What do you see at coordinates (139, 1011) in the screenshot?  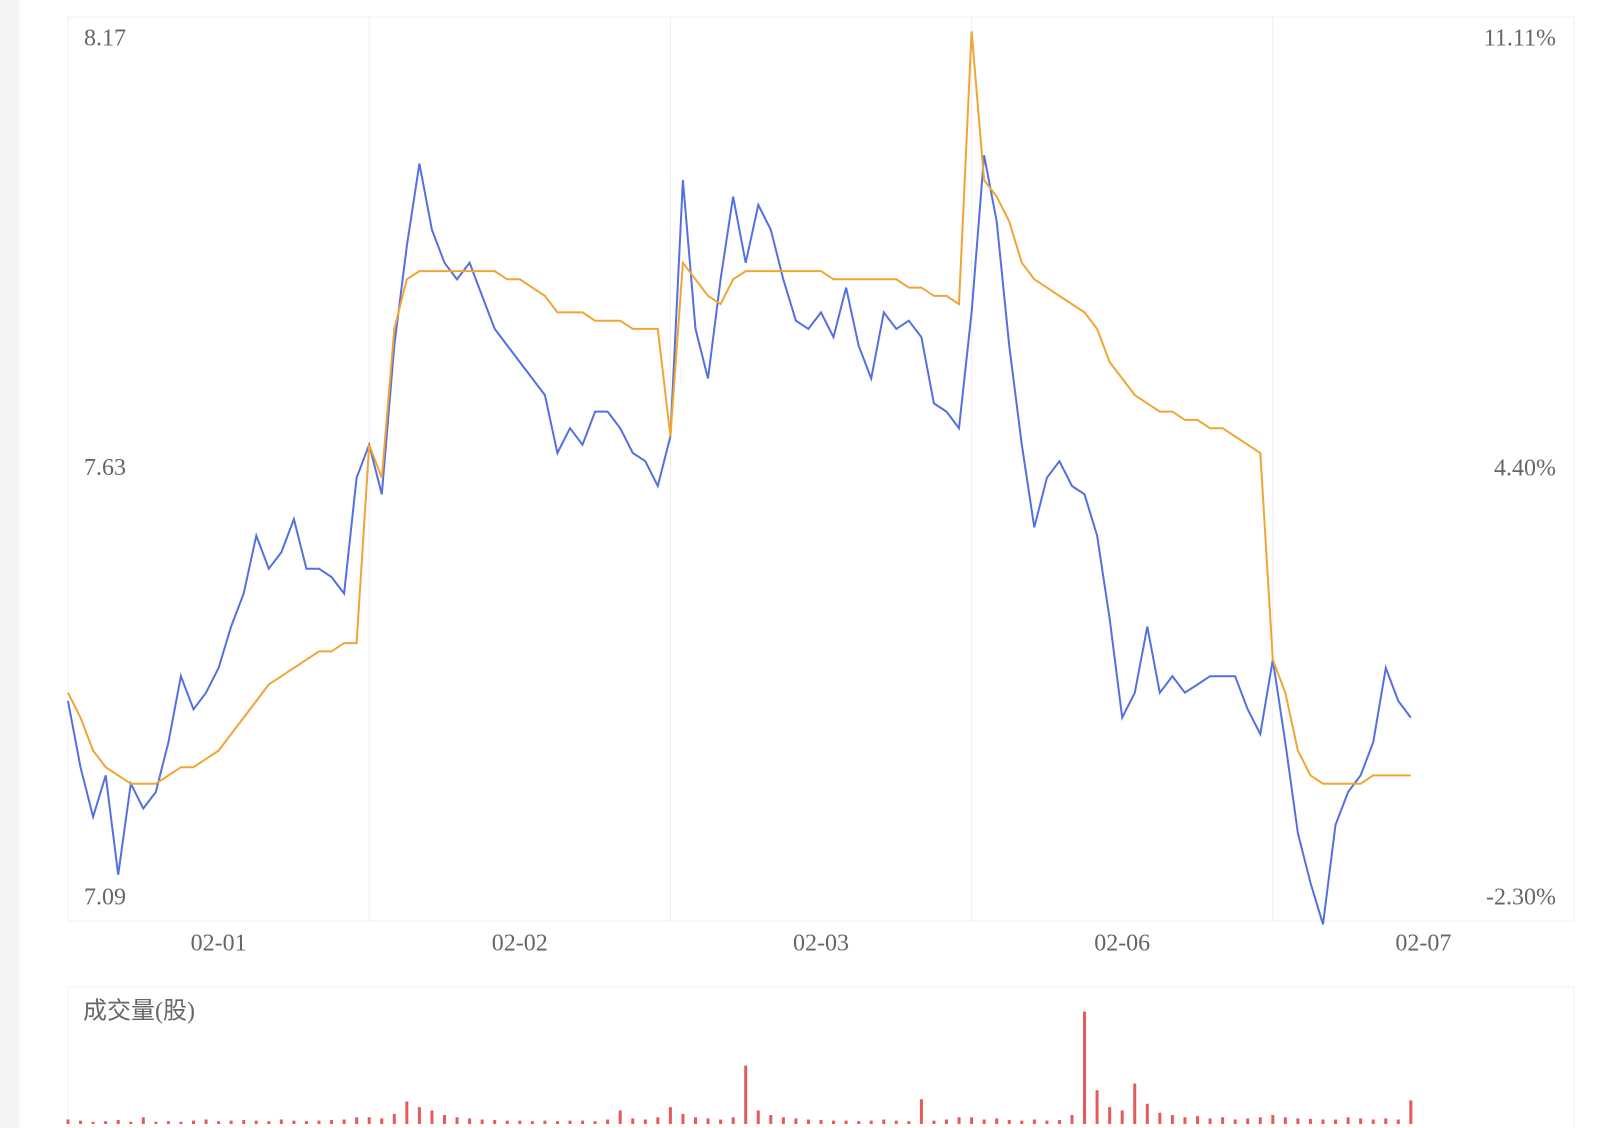 I see `volume-title: 成交量(股)` at bounding box center [139, 1011].